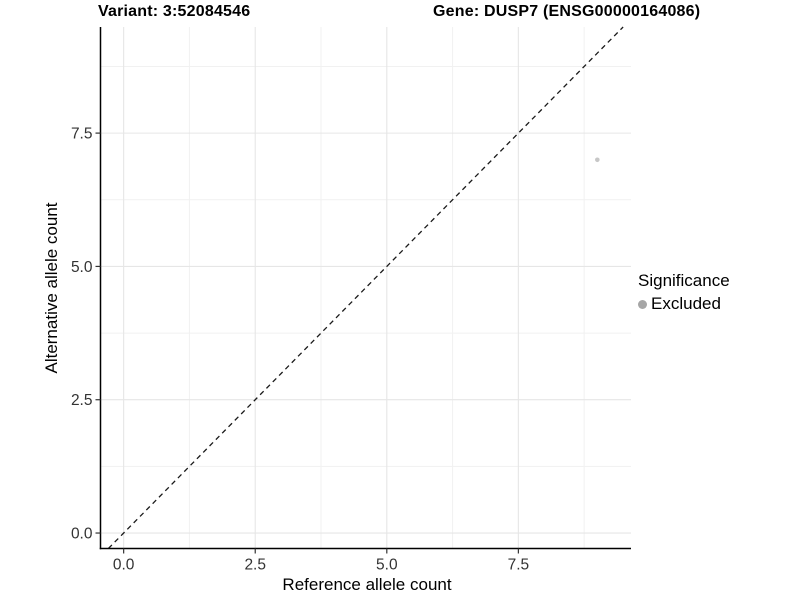  I want to click on x-tick-label: 0.0, so click(124, 565).